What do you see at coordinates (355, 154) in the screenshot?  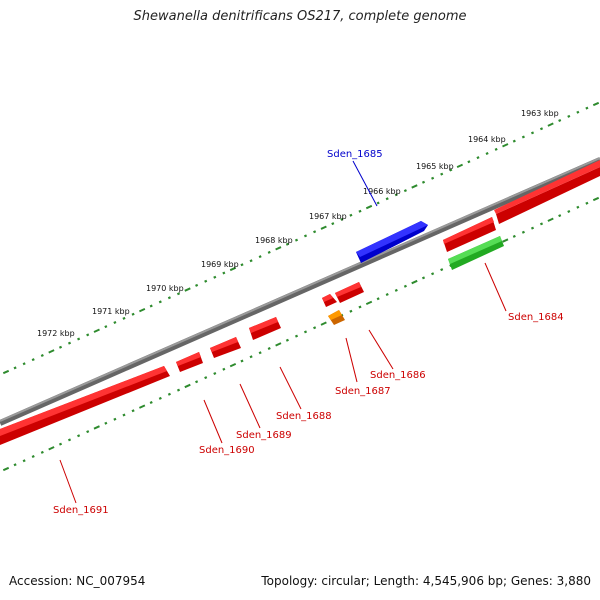 I see `label-sden-1685: Sden_1685` at bounding box center [355, 154].